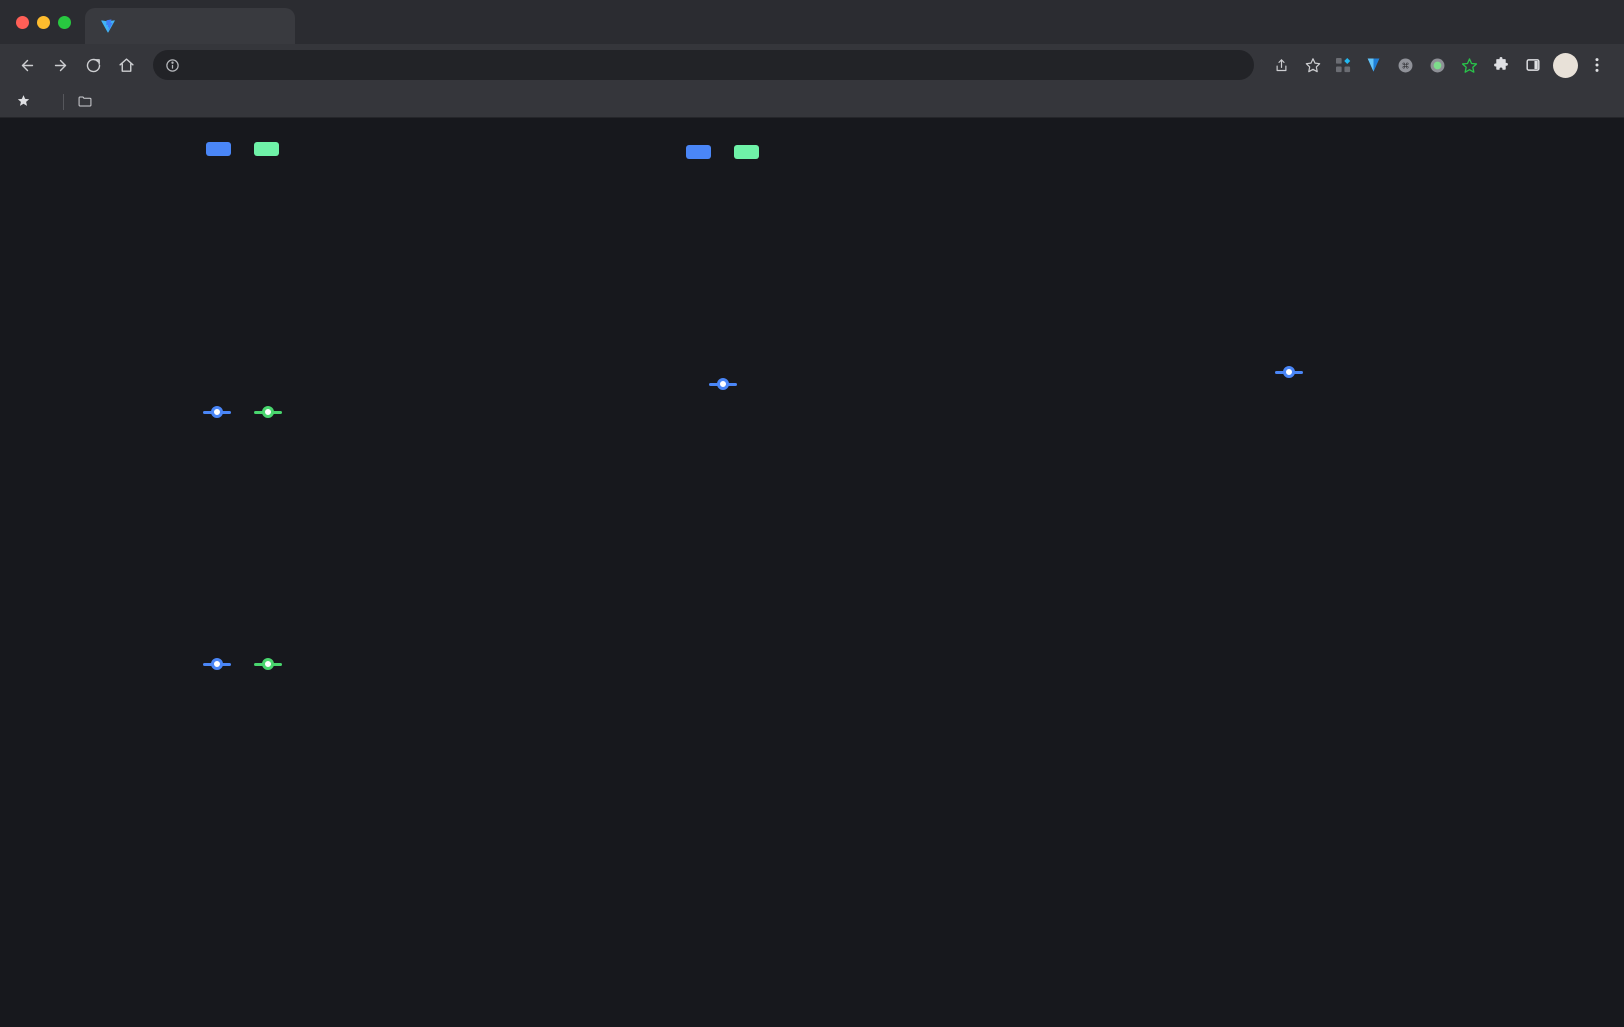 The height and width of the screenshot is (1027, 1624). I want to click on chart-area-single, so click(1292, 495).